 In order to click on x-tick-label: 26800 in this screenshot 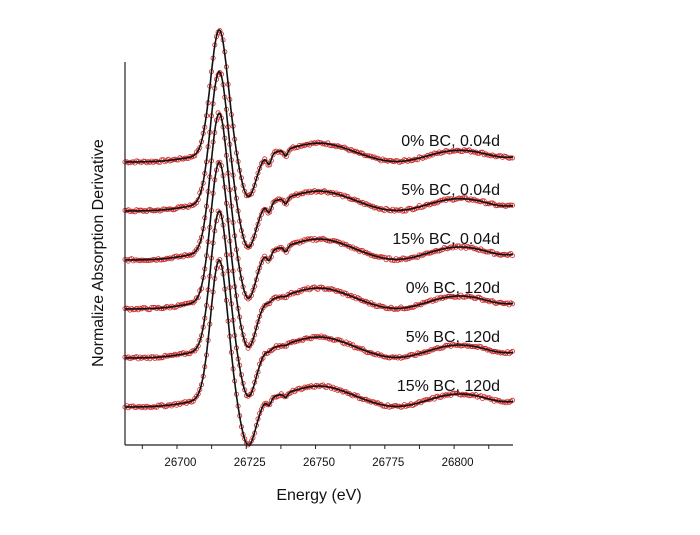, I will do `click(458, 463)`.